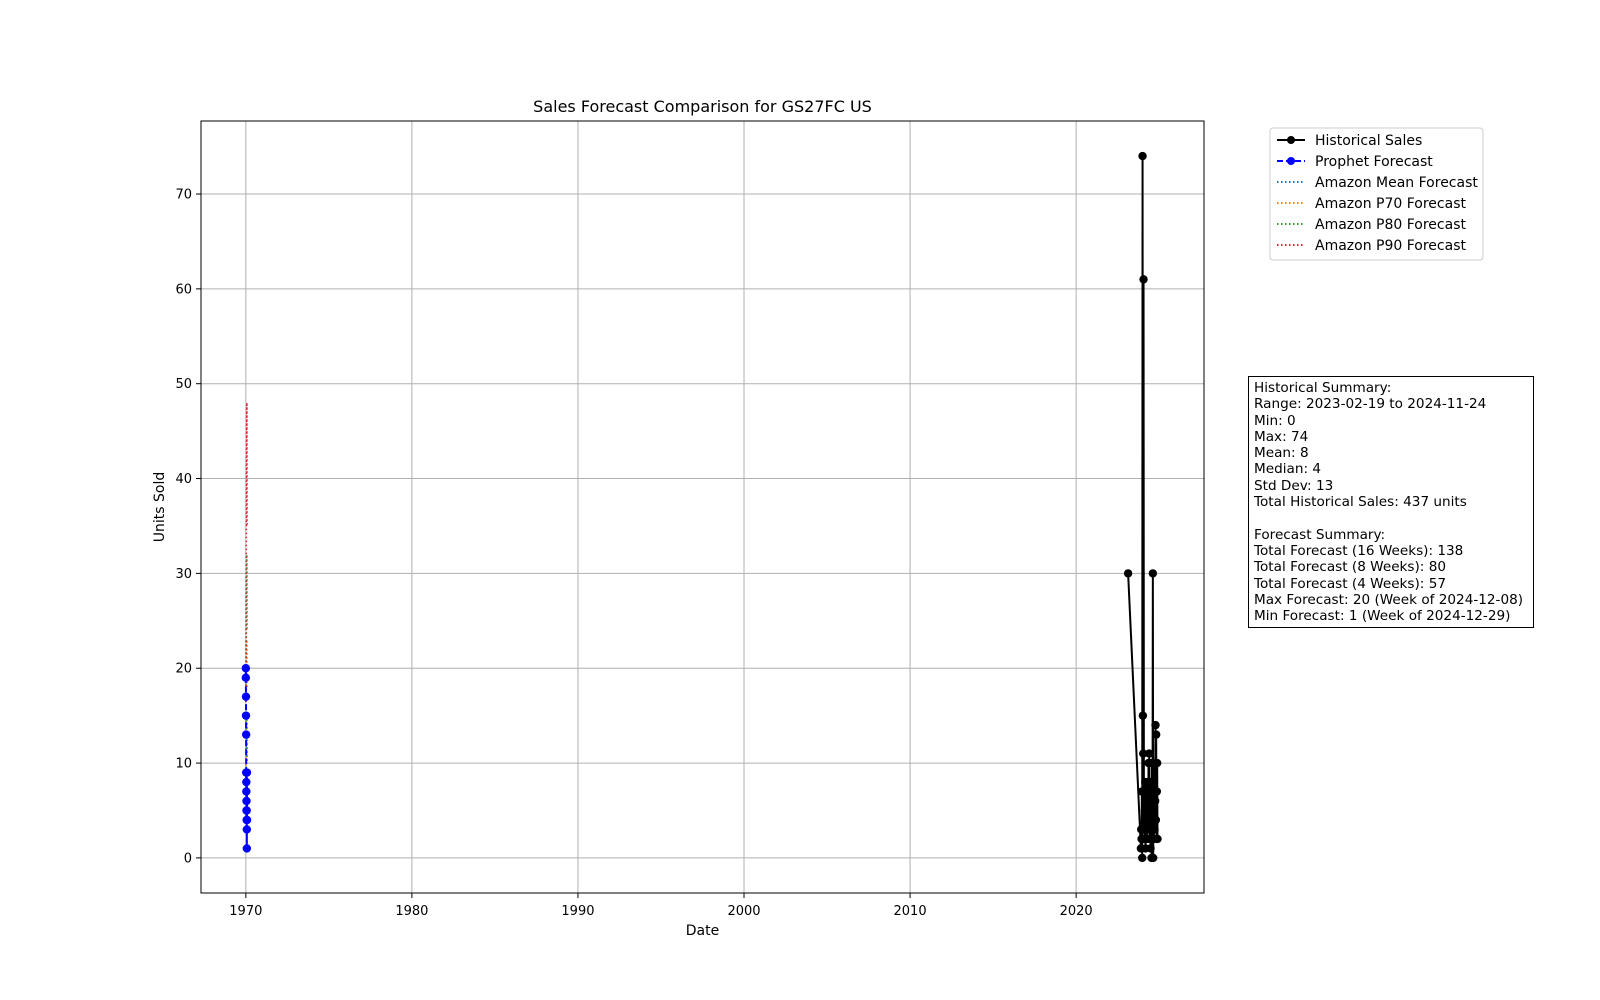 The height and width of the screenshot is (1000, 1600). What do you see at coordinates (1374, 162) in the screenshot?
I see `legend-label: Prophet Forecast` at bounding box center [1374, 162].